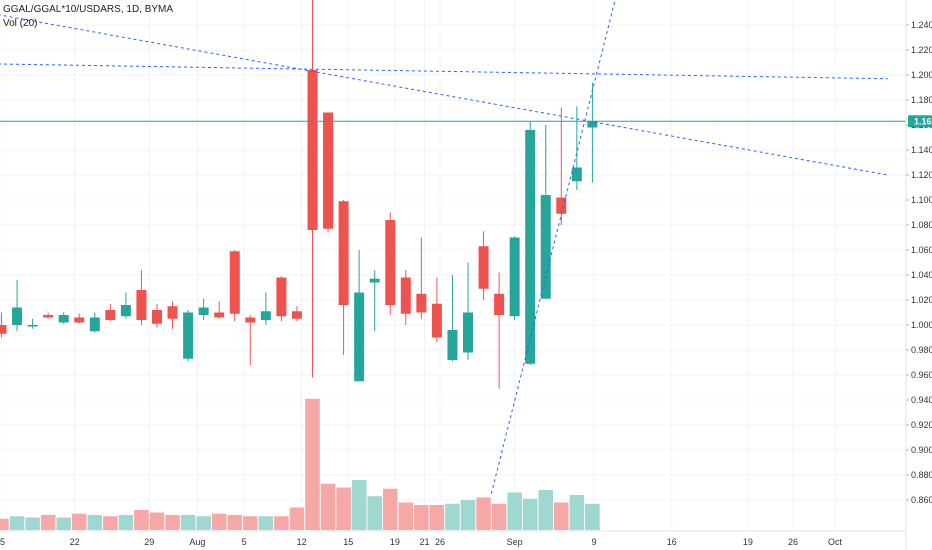 Image resolution: width=932 pixels, height=550 pixels. Describe the element at coordinates (515, 542) in the screenshot. I see `time-axis-label: Sep` at that location.